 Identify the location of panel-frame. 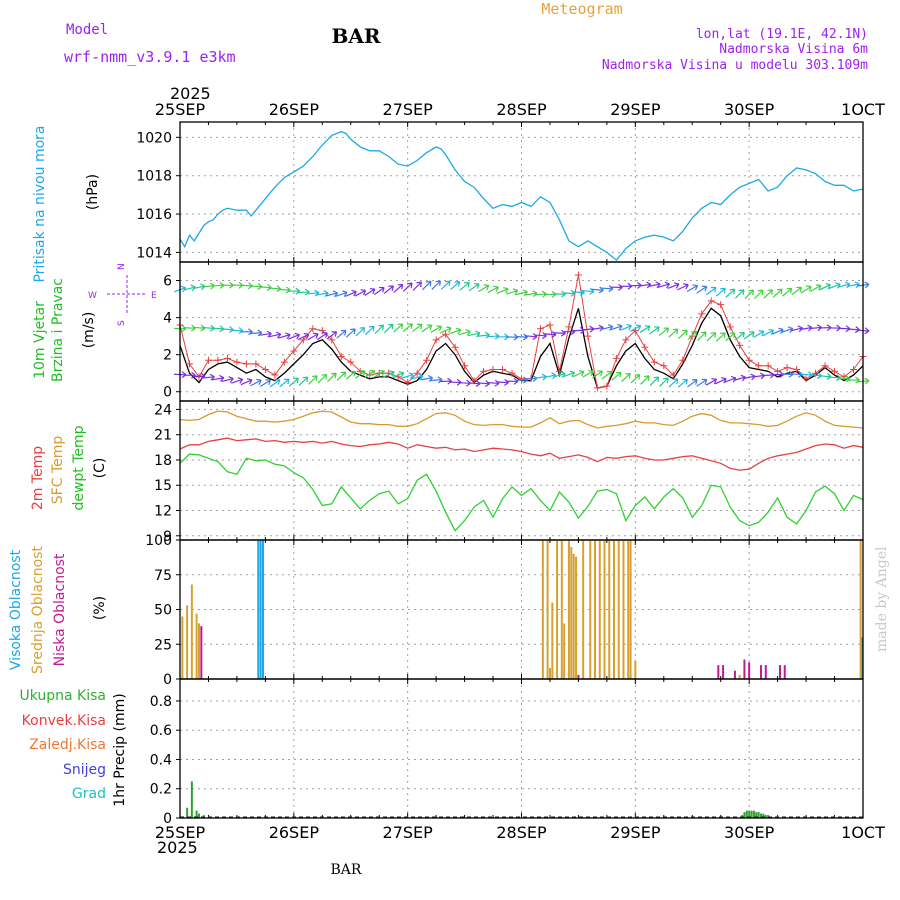
(521, 192).